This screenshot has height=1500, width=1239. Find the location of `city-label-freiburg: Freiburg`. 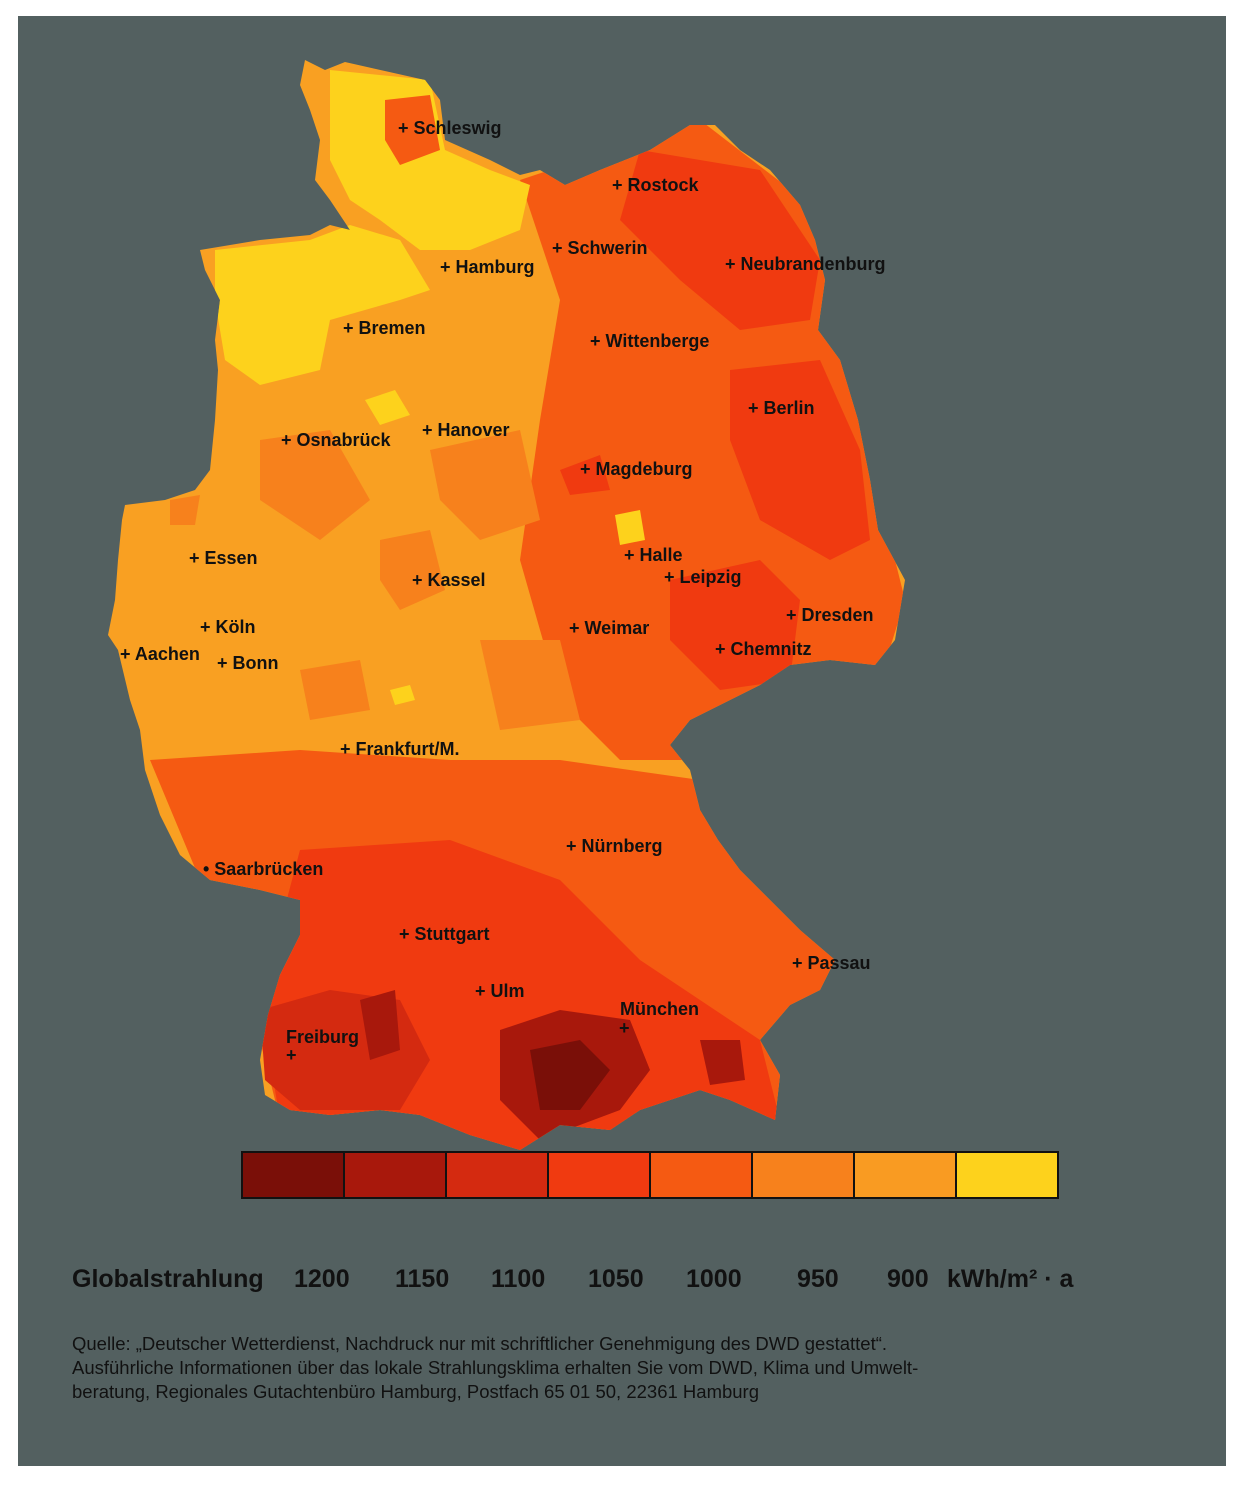

city-label-freiburg: Freiburg is located at coordinates (322, 1037).